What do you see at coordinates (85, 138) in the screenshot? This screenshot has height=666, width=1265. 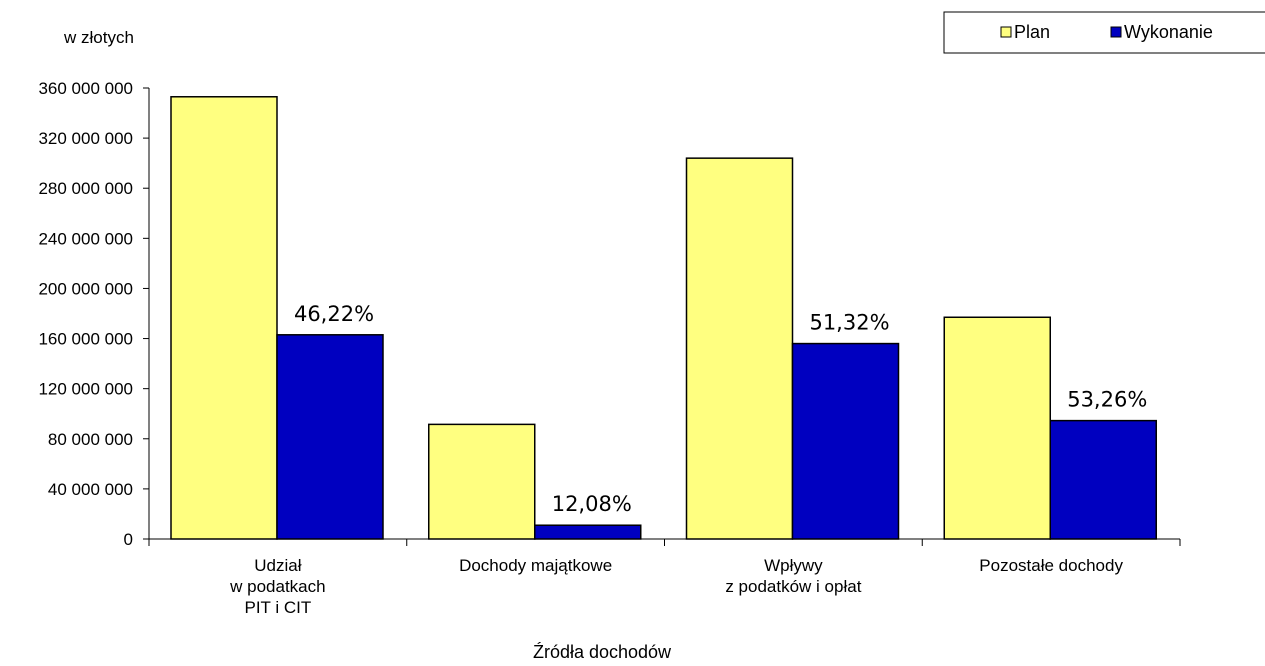 I see `y-tick-label: 320 000 000` at bounding box center [85, 138].